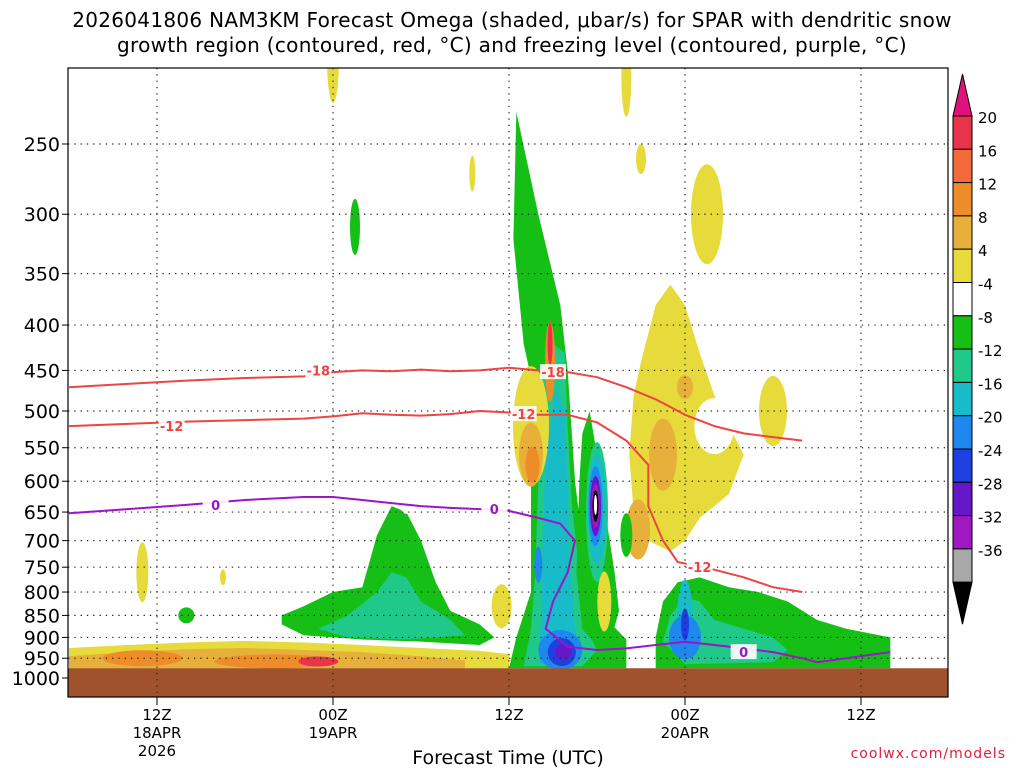  Describe the element at coordinates (962, 95) in the screenshot. I see `colorbar-top-arrow` at that location.